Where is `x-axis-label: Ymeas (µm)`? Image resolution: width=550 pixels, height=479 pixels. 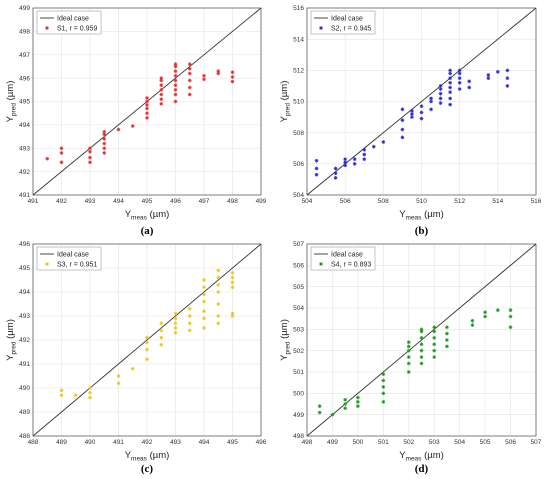 x-axis-label: Ymeas (µm) is located at coordinates (421, 456).